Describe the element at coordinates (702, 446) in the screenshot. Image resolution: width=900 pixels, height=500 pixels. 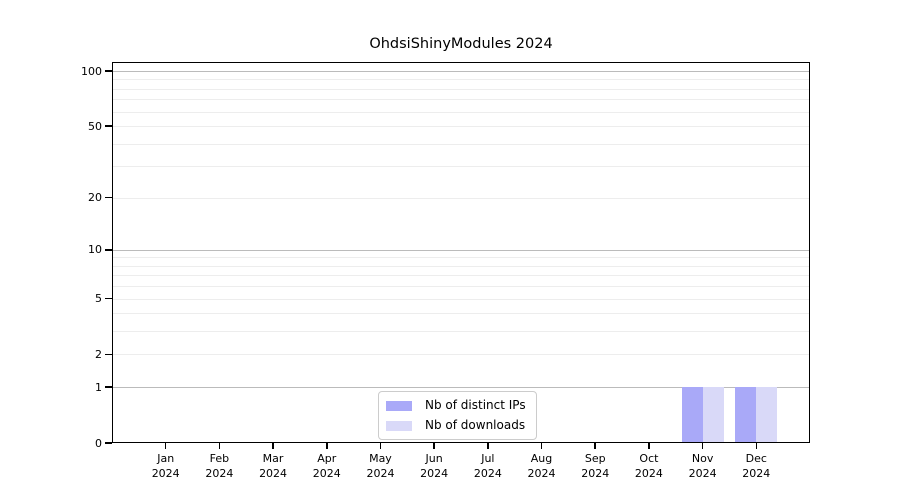
I see `x-tick-nov-2024` at that location.